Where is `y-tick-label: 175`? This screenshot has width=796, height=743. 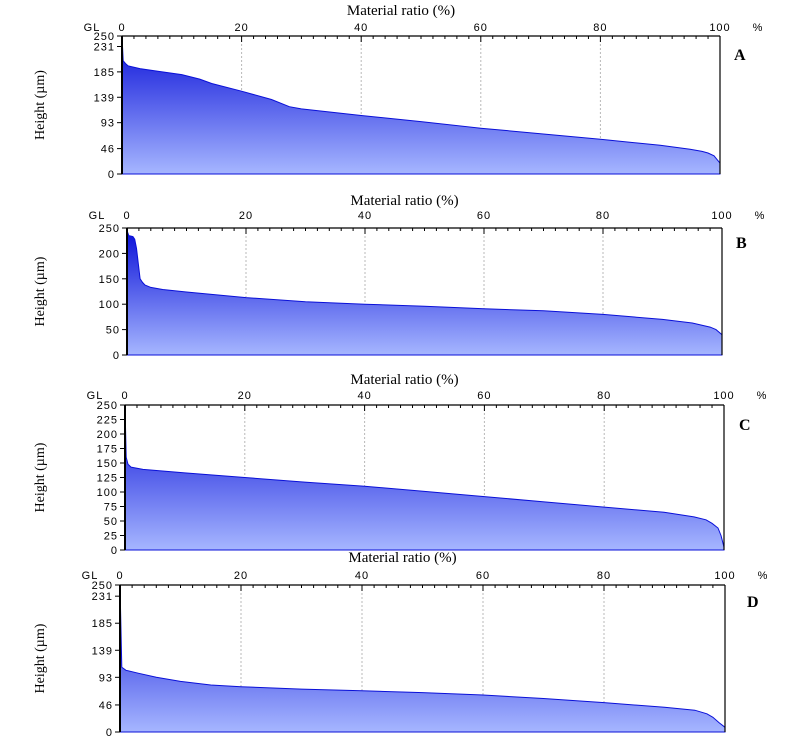 y-tick-label: 175 is located at coordinates (107, 450).